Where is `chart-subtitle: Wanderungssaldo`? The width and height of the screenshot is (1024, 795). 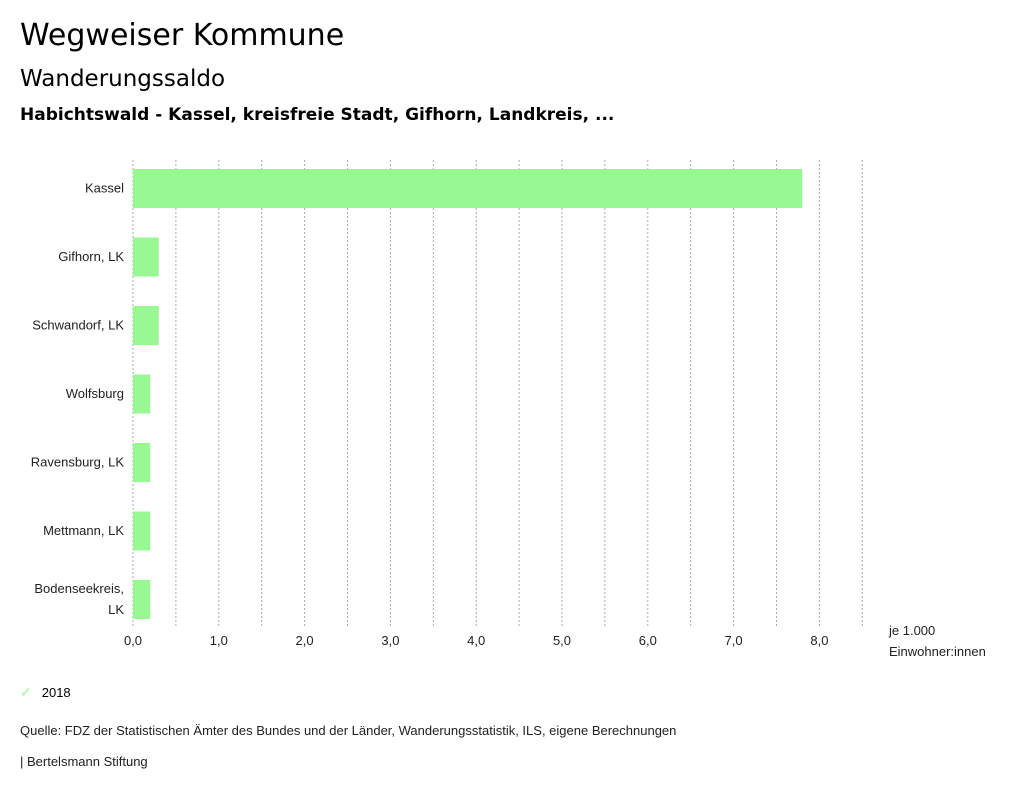
chart-subtitle: Wanderungssaldo is located at coordinates (123, 79).